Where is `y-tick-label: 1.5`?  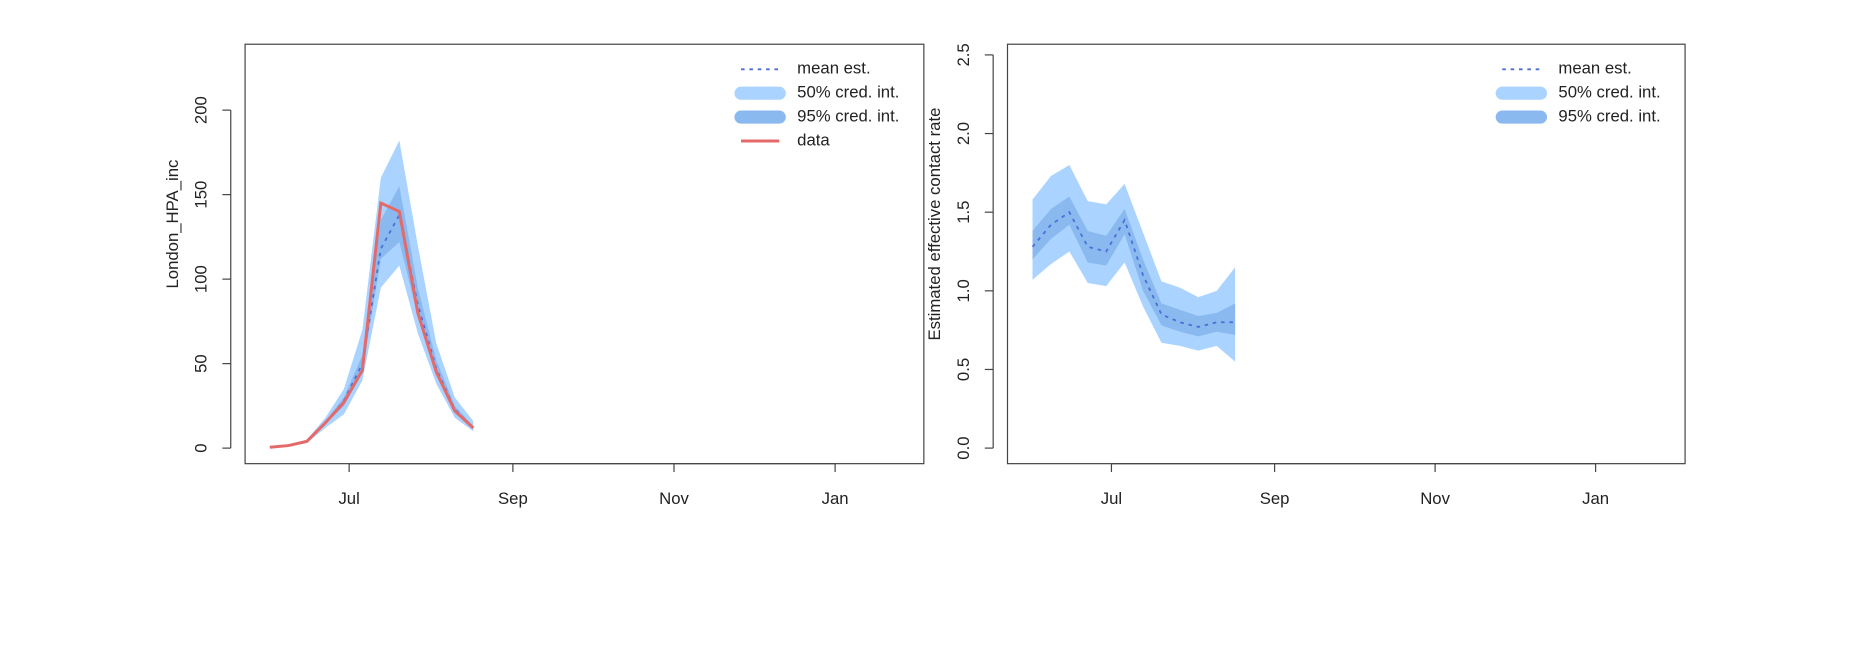 y-tick-label: 1.5 is located at coordinates (963, 212).